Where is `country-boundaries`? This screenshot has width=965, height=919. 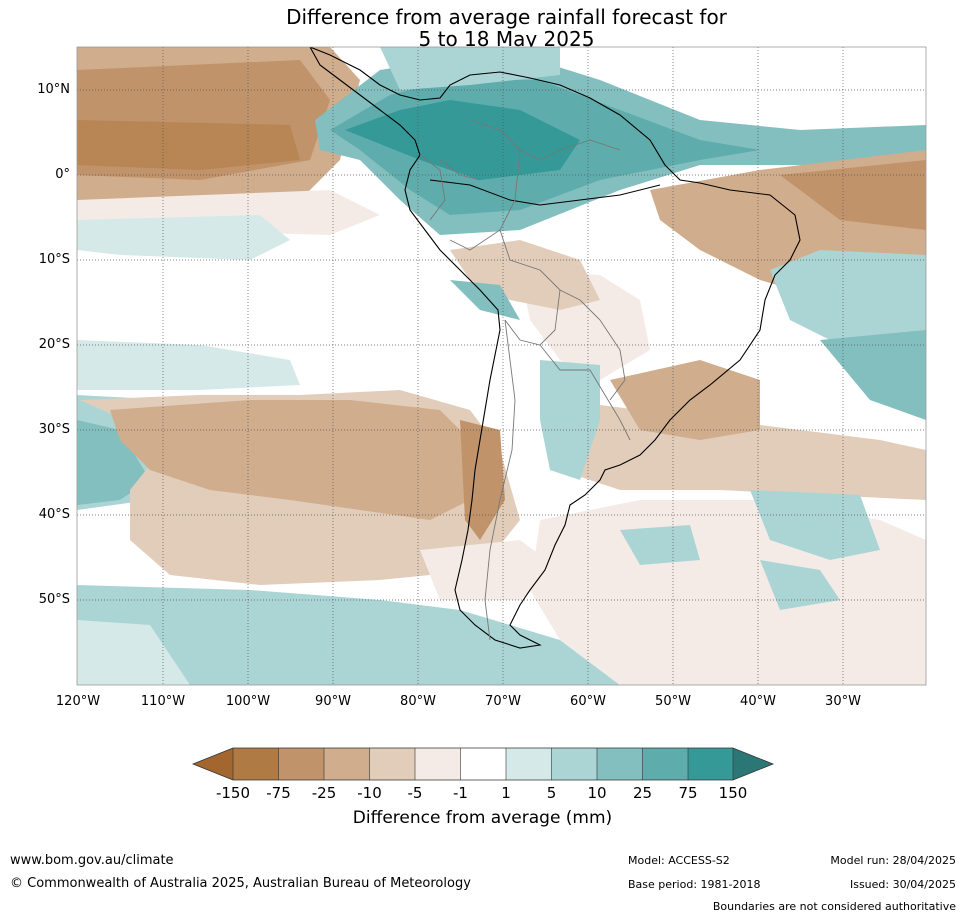
country-boundaries is located at coordinates (525, 380).